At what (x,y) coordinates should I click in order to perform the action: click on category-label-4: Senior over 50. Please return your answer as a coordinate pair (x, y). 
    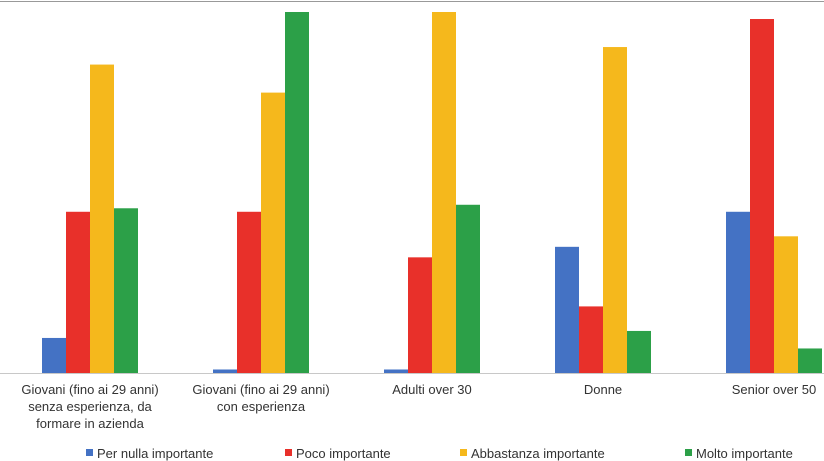
    Looking at the image, I should click on (774, 389).